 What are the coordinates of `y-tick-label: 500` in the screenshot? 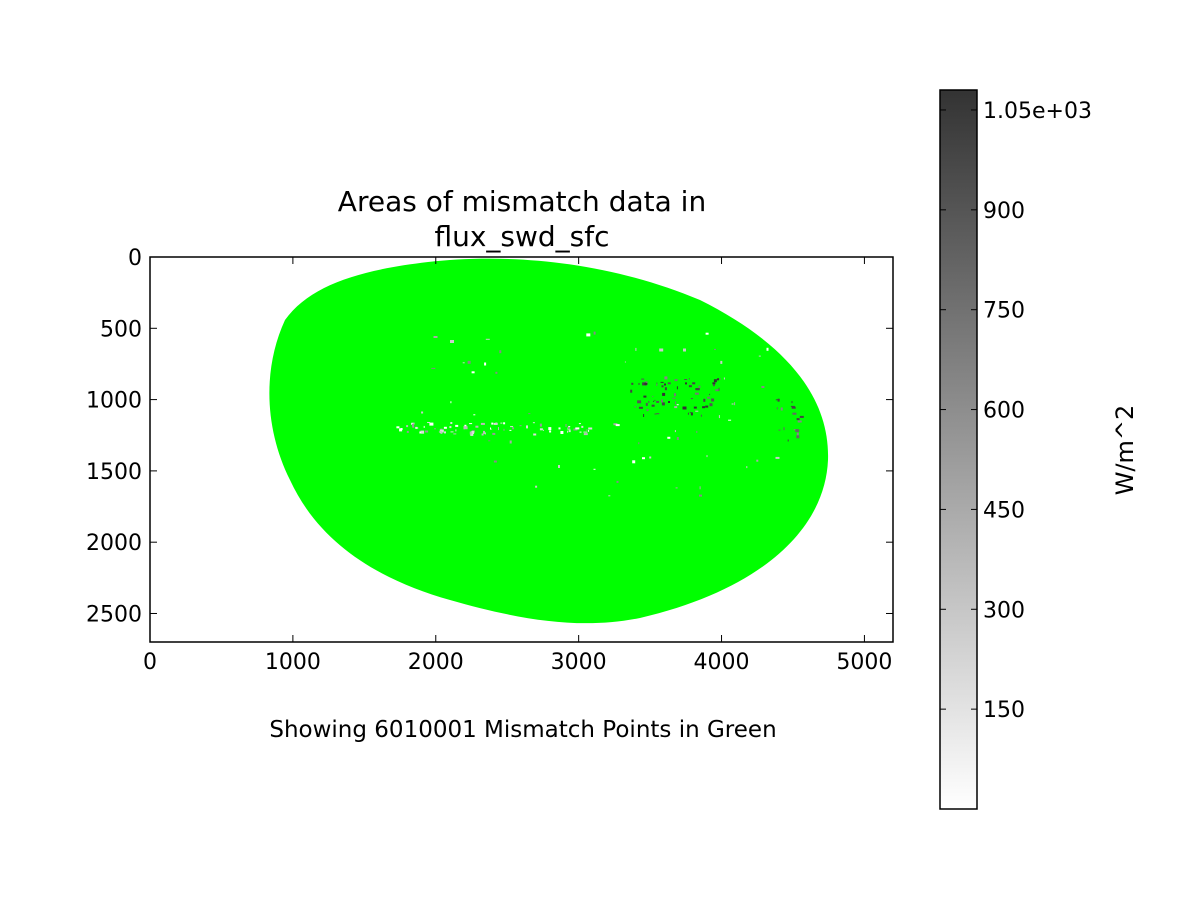 It's located at (121, 329).